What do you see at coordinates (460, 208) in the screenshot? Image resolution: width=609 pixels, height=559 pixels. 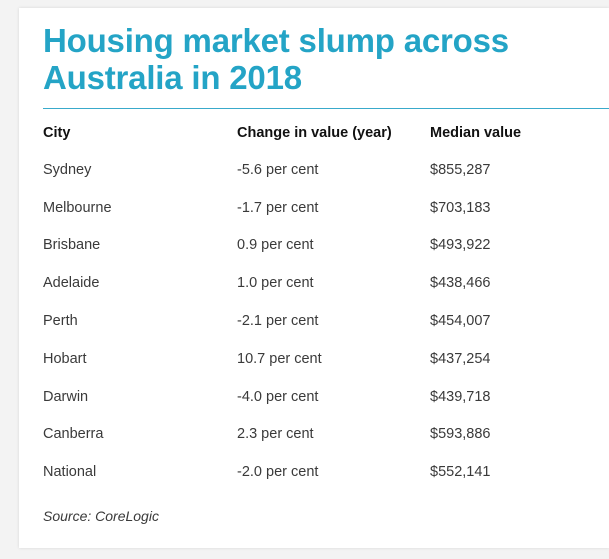 I see `median-cell: $703,183` at bounding box center [460, 208].